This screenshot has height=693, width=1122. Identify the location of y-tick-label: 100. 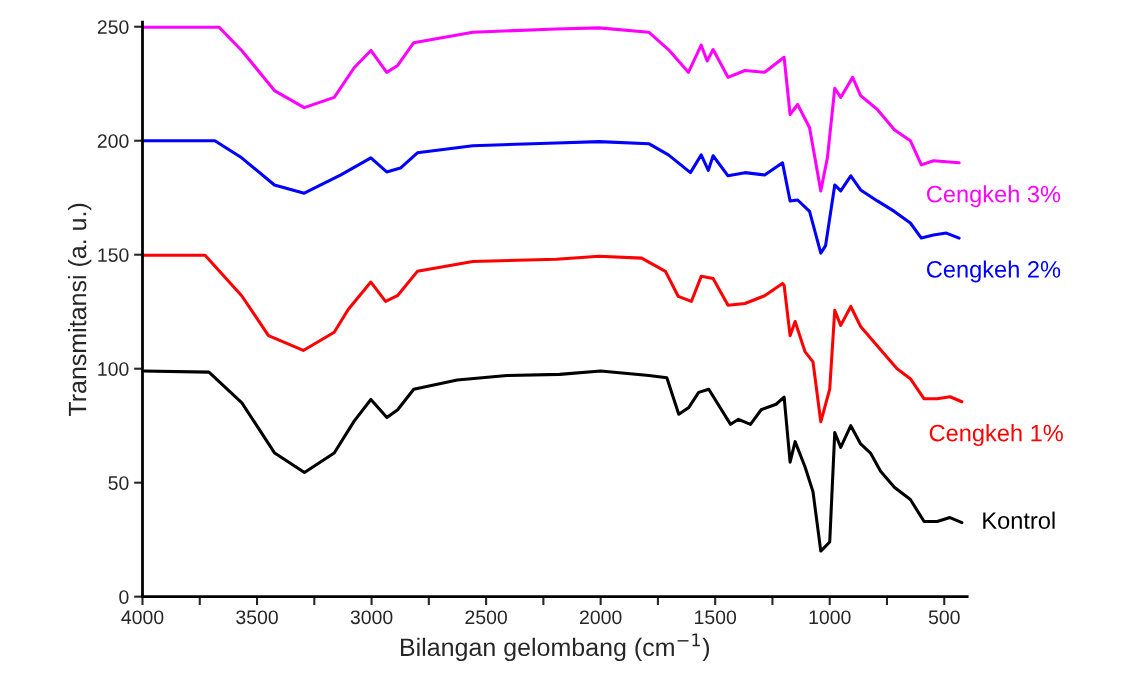
(113, 369).